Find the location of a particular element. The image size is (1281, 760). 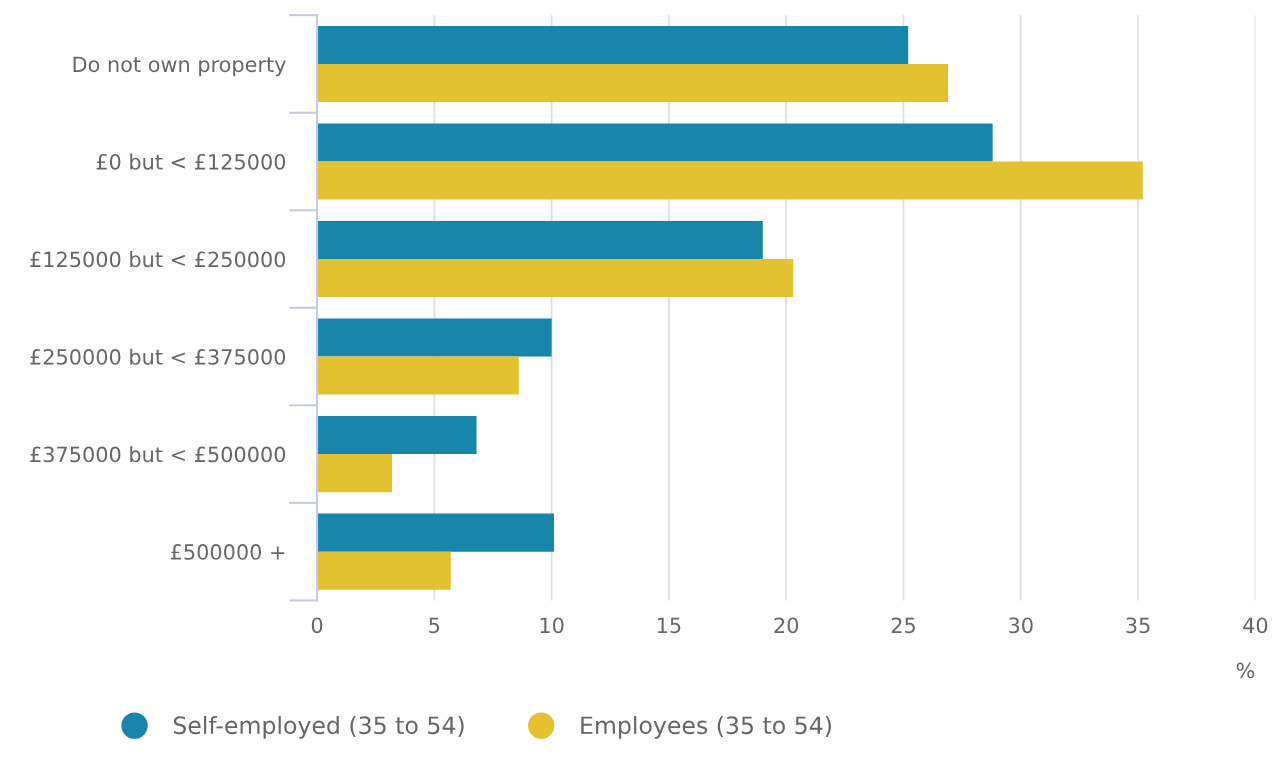

x-tick-label: 40 is located at coordinates (1255, 625).